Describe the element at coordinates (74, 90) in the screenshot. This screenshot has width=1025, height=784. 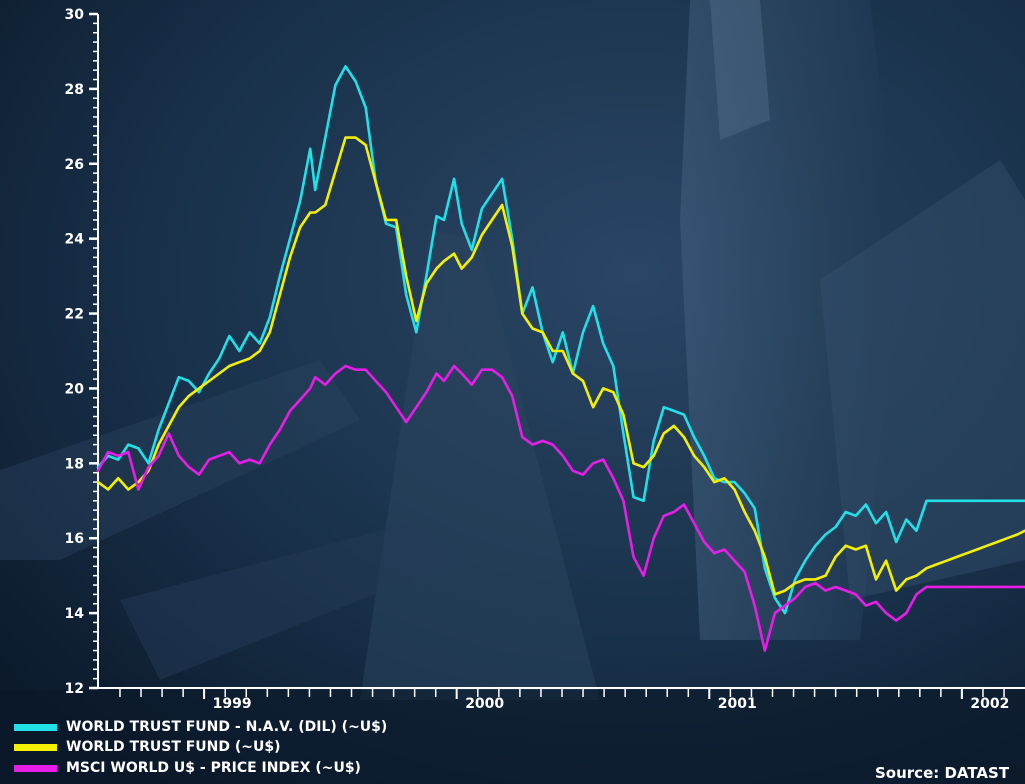
I see `y-tick-label: 28` at that location.